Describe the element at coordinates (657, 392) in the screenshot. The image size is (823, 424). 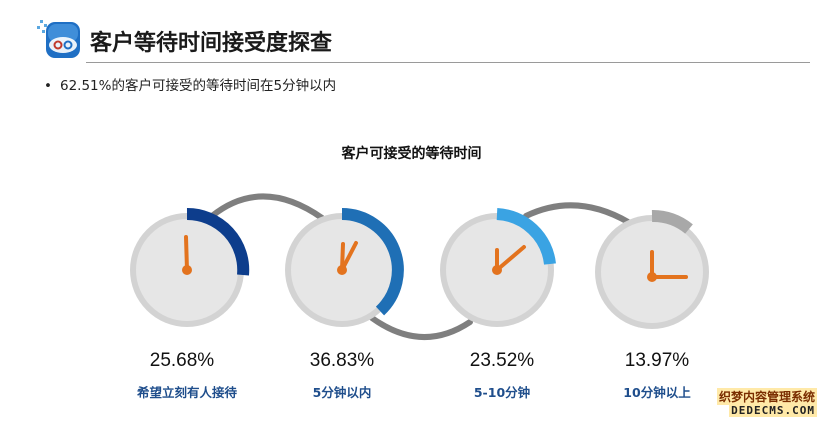
I see `gauge-label-4: 10分钟以上` at that location.